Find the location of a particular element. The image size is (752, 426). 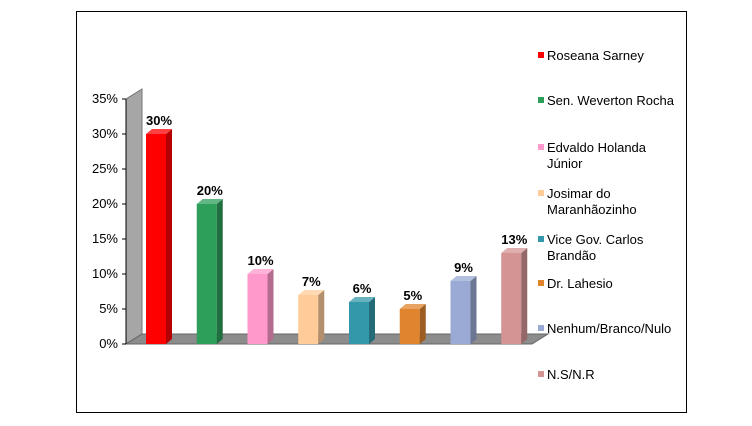

y-tick-label: 10% is located at coordinates (105, 273).